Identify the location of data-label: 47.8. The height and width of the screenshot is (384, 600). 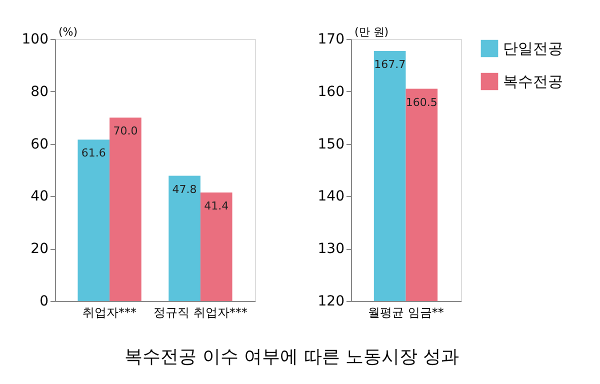
(184, 189).